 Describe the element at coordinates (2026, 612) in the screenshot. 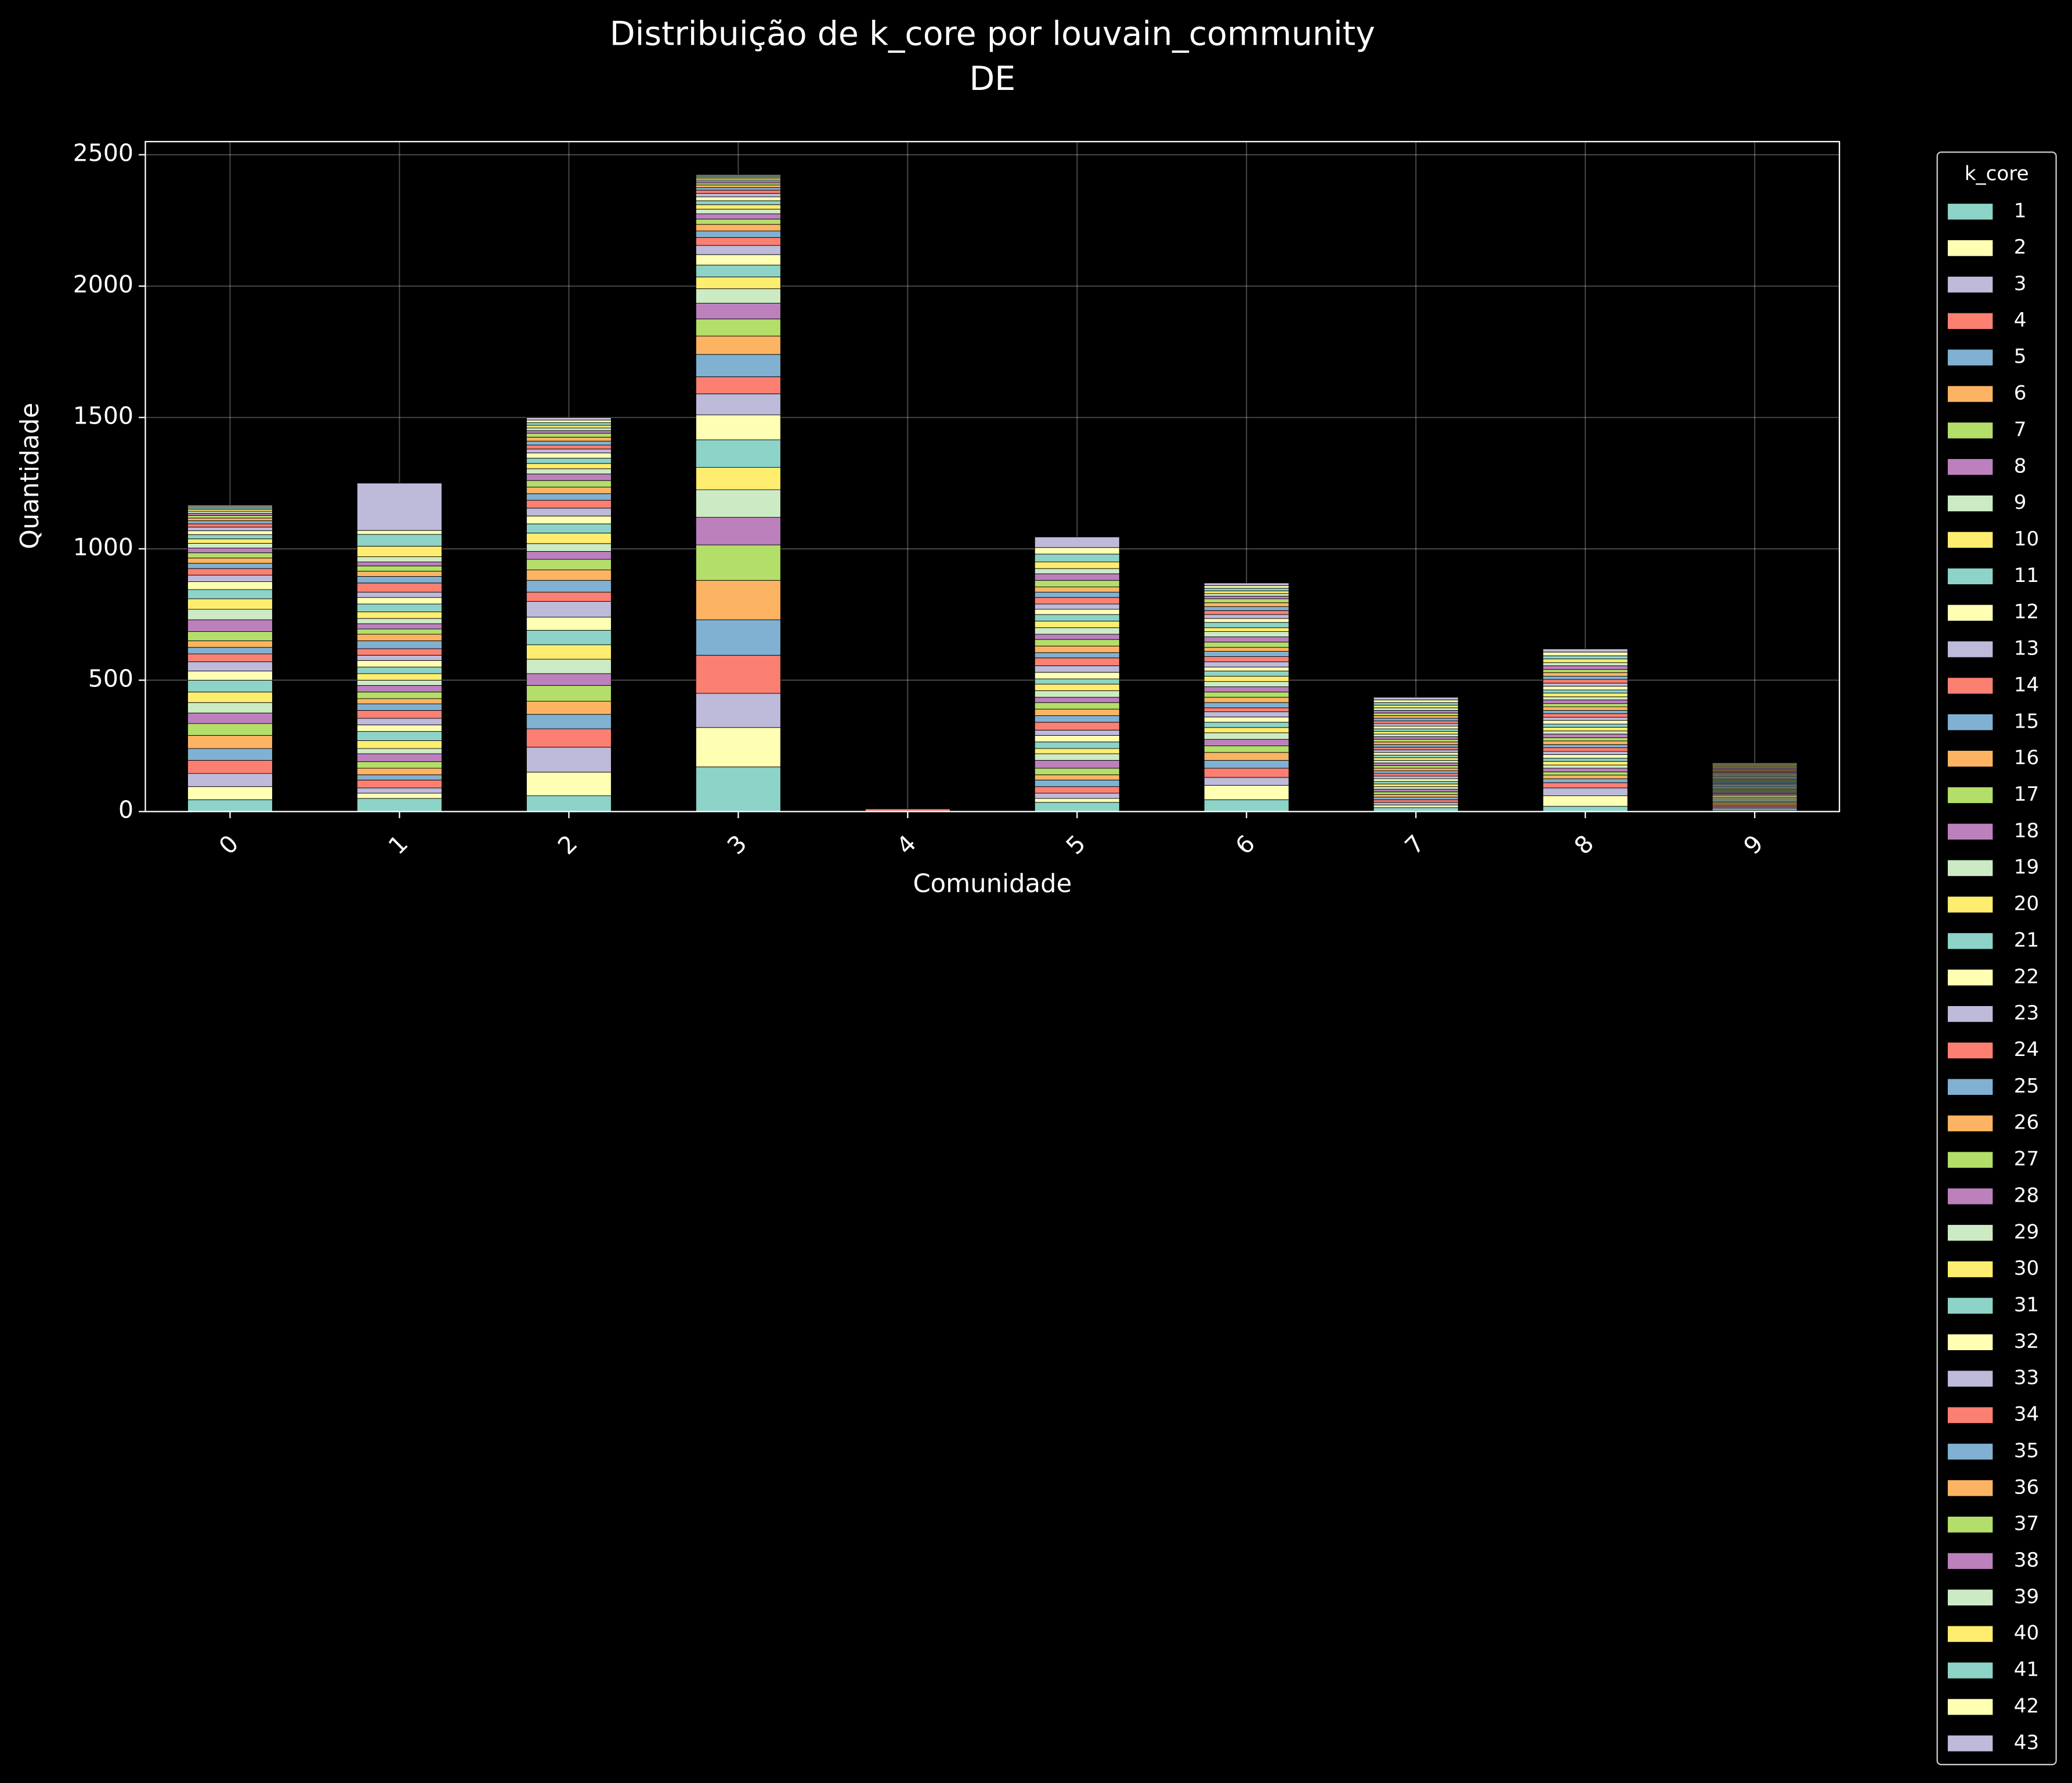

I see `legend-label: 12` at that location.